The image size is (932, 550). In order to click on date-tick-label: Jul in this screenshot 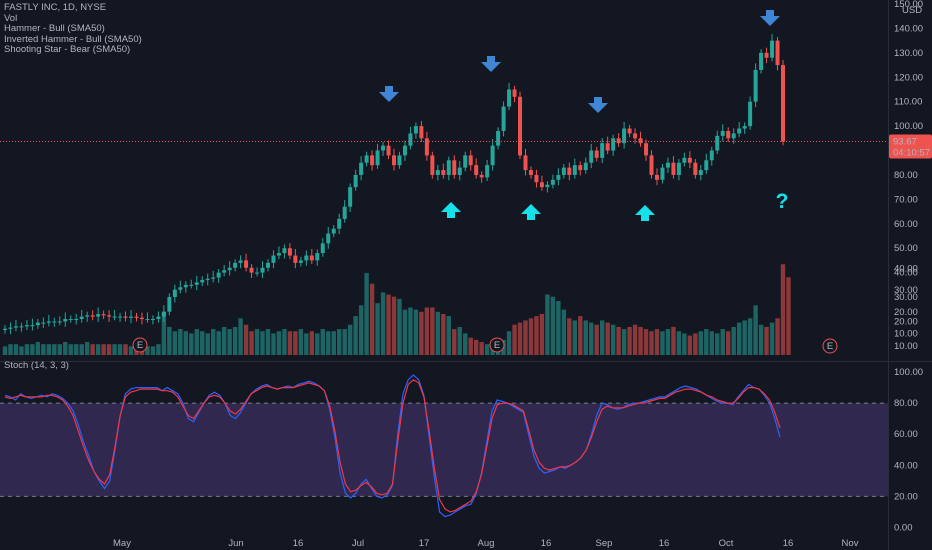, I will do `click(358, 543)`.